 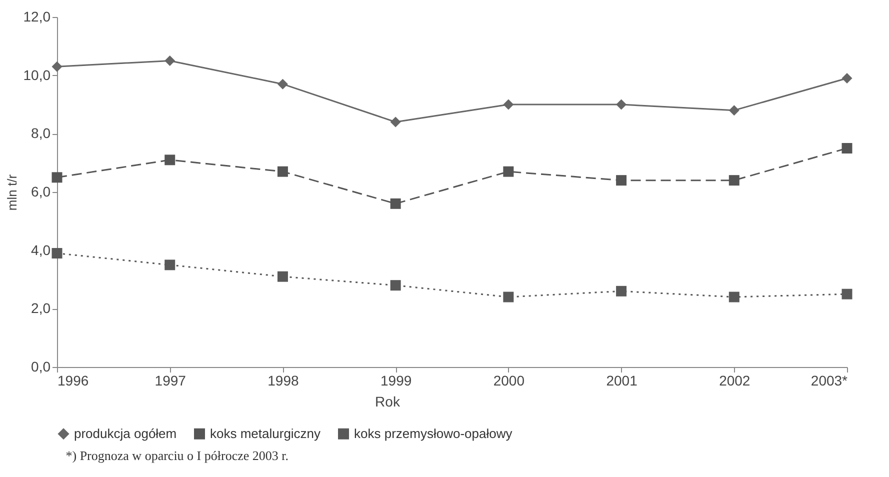 I want to click on y-tick-label: 4,0, so click(x=41, y=250).